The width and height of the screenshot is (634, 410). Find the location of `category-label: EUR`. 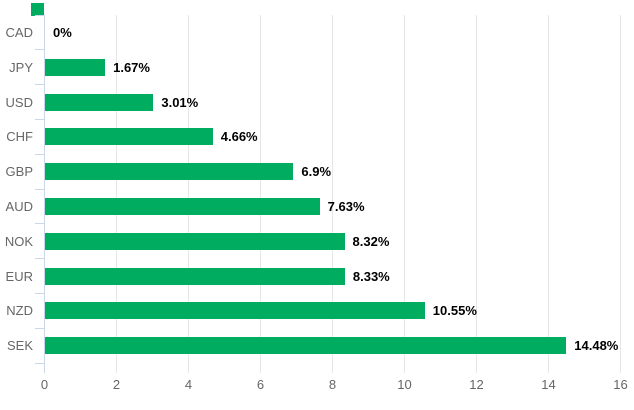

category-label: EUR is located at coordinates (19, 276).